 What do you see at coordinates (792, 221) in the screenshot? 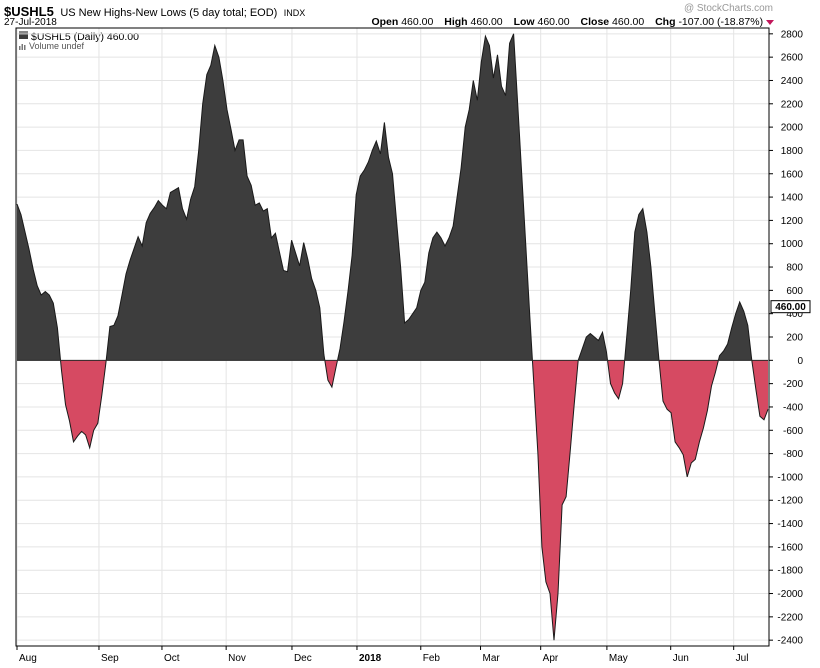
I see `y-tick-label: 1200` at bounding box center [792, 221].